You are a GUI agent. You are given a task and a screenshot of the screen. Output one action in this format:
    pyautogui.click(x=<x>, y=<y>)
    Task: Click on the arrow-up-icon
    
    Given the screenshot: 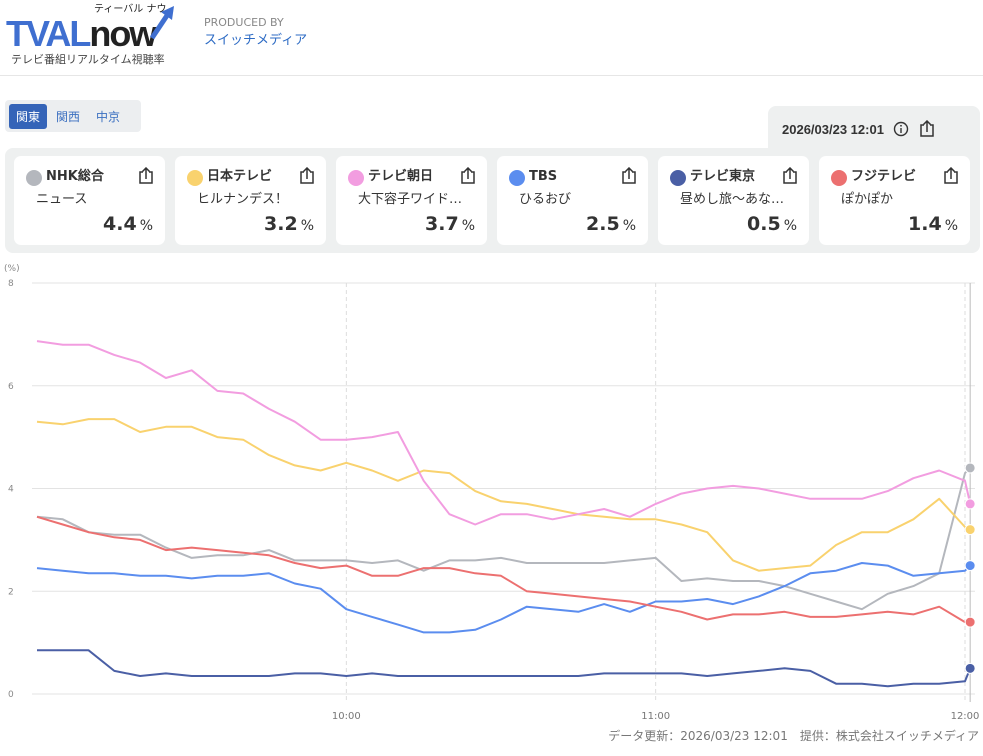 What is the action you would take?
    pyautogui.click(x=161, y=23)
    